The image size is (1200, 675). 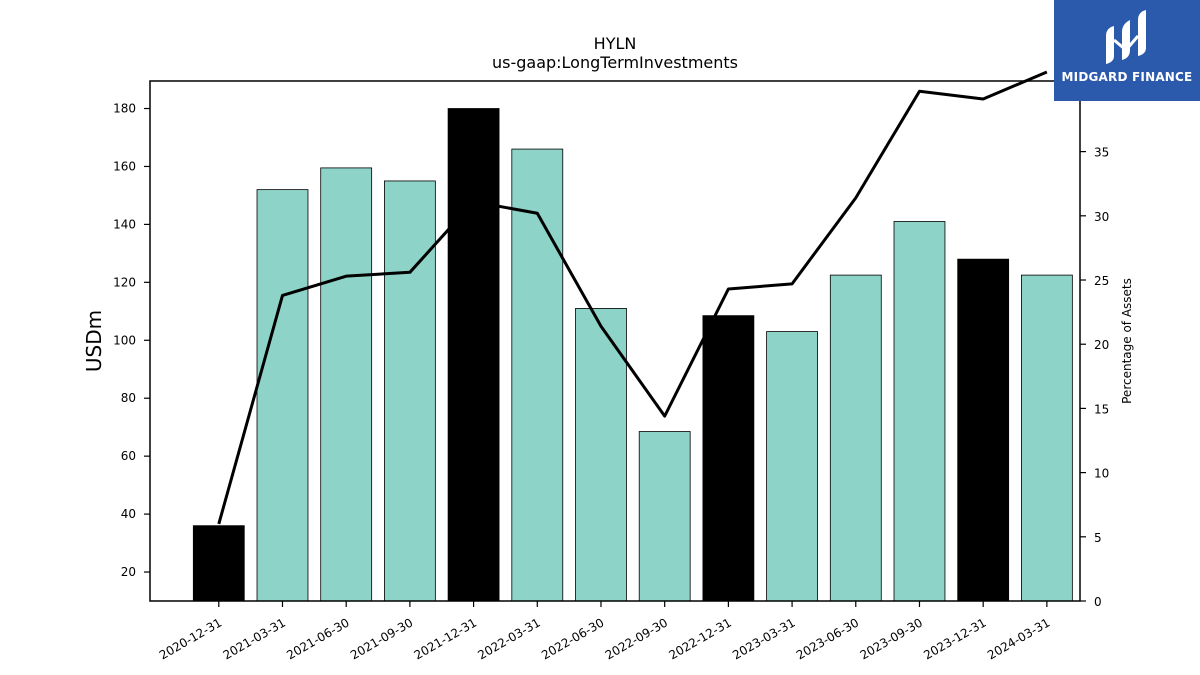 I want to click on x-tick-label: 2024-03-31, so click(x=1018, y=638).